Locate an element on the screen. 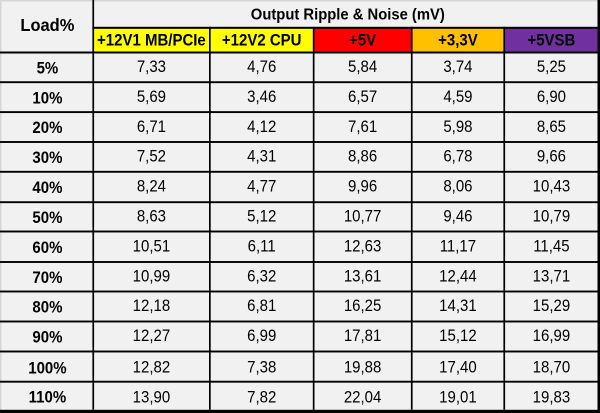 This screenshot has width=600, height=413. svg-text: 10,77 is located at coordinates (363, 217).